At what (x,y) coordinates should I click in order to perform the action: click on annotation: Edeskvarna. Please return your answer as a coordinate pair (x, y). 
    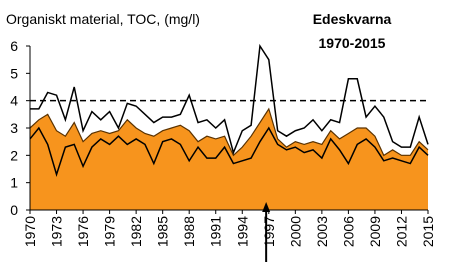
    Looking at the image, I should click on (352, 19).